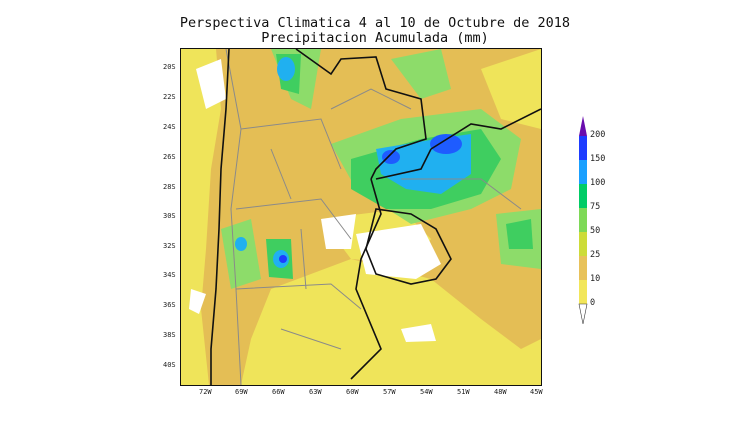 Image resolution: width=750 pixels, height=422 pixels. Describe the element at coordinates (338, 231) in the screenshot. I see `nodata-center` at that location.